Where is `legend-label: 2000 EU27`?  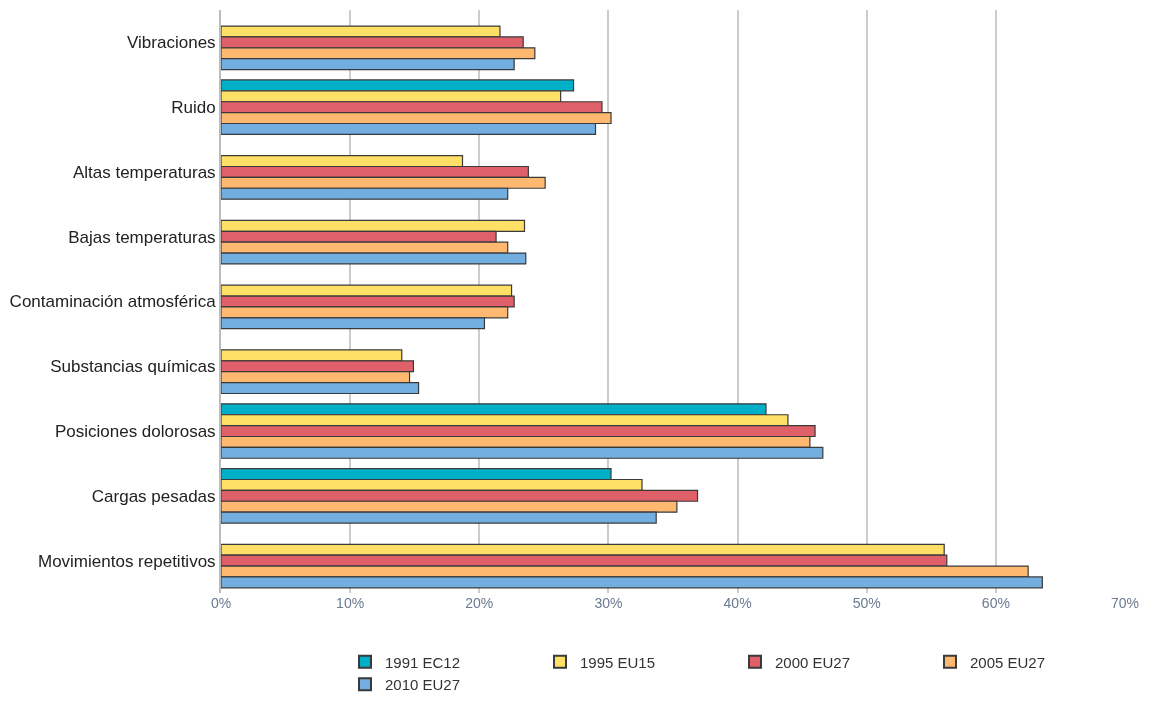 legend-label: 2000 EU27 is located at coordinates (813, 662).